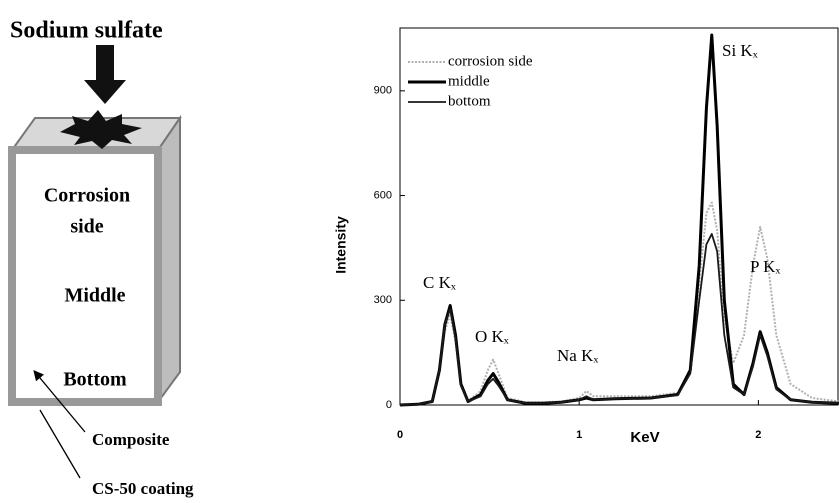 This screenshot has width=839, height=503. I want to click on box-front, so click(85, 276).